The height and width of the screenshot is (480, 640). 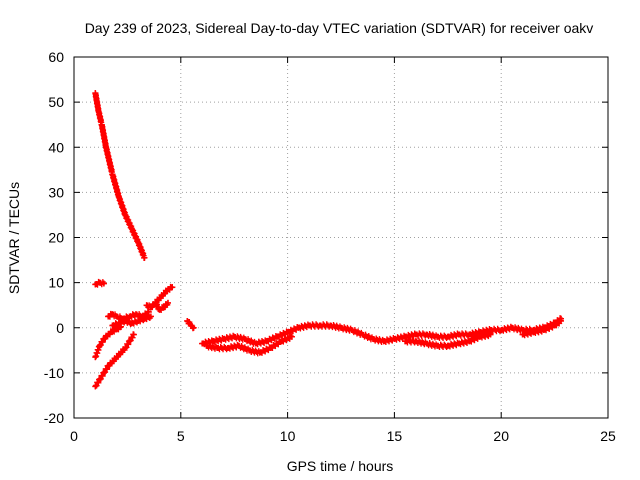 What do you see at coordinates (54, 418) in the screenshot?
I see `y-tick-label: -20` at bounding box center [54, 418].